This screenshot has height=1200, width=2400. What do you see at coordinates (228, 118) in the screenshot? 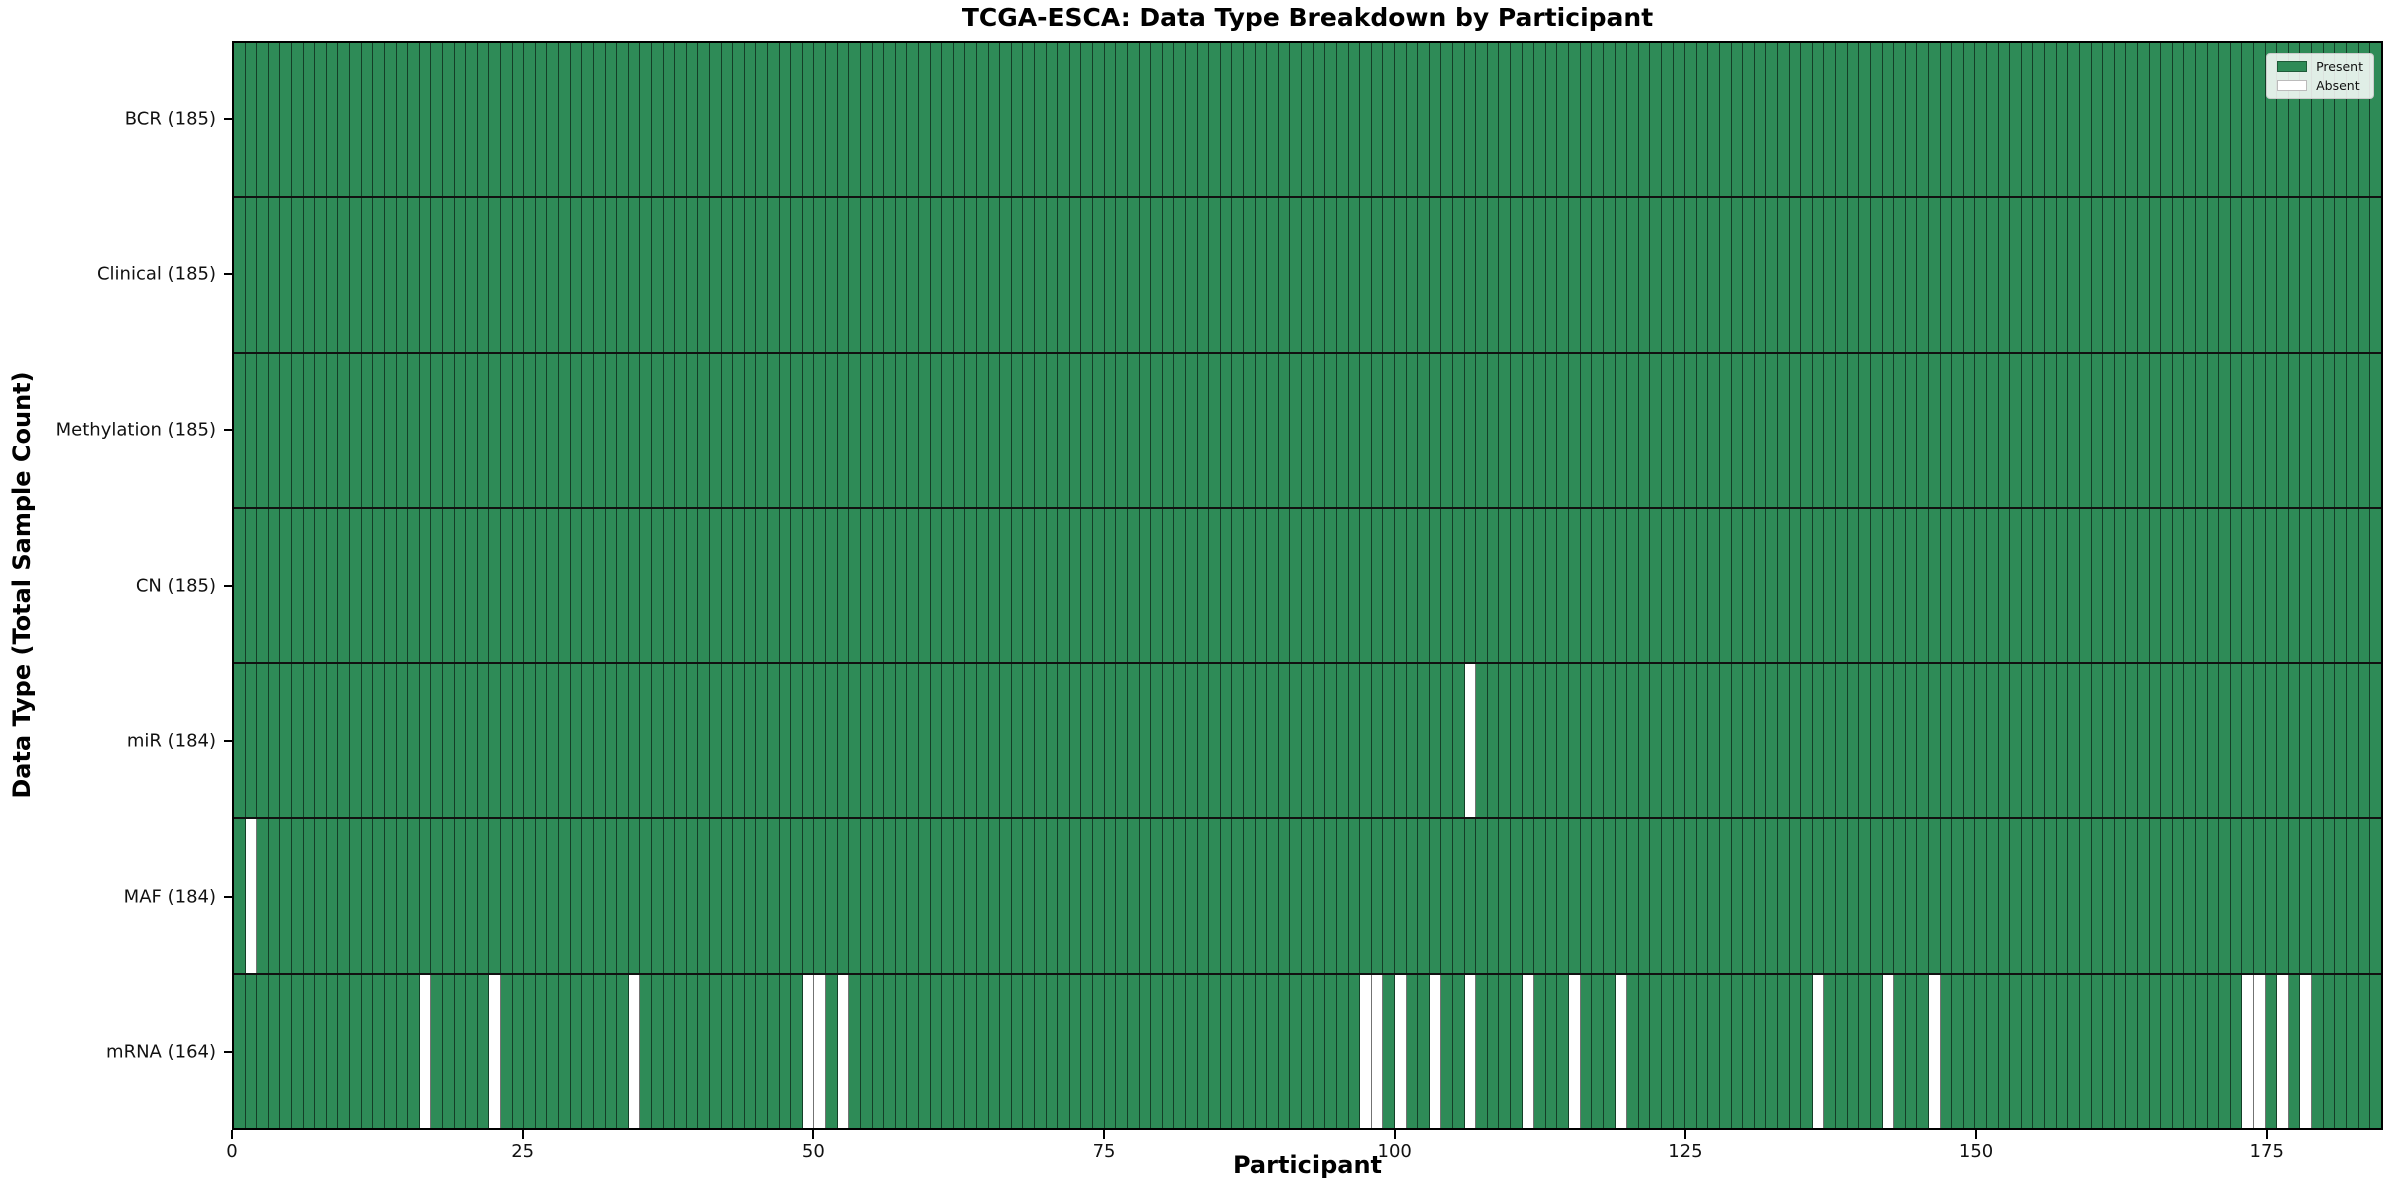
I see `y-tick-mark` at bounding box center [228, 118].